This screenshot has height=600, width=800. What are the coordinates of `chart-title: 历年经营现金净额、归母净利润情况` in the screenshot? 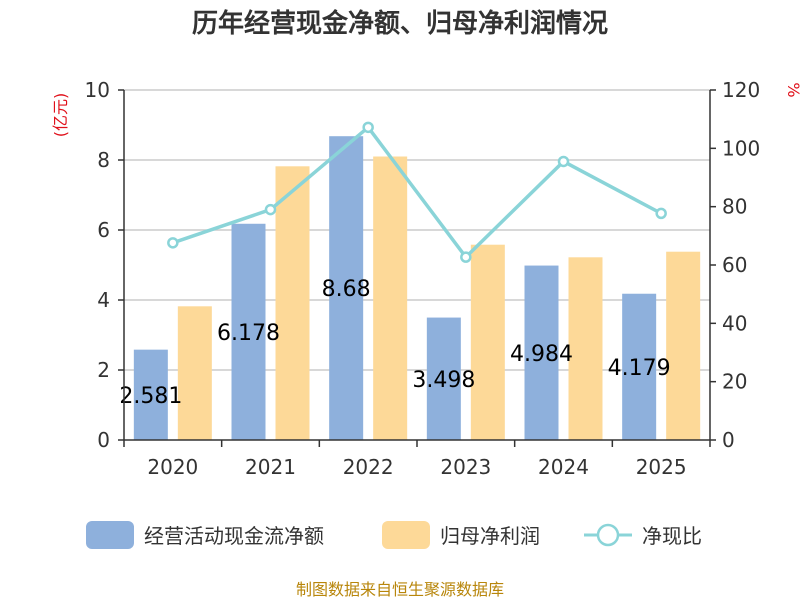 It's located at (400, 23).